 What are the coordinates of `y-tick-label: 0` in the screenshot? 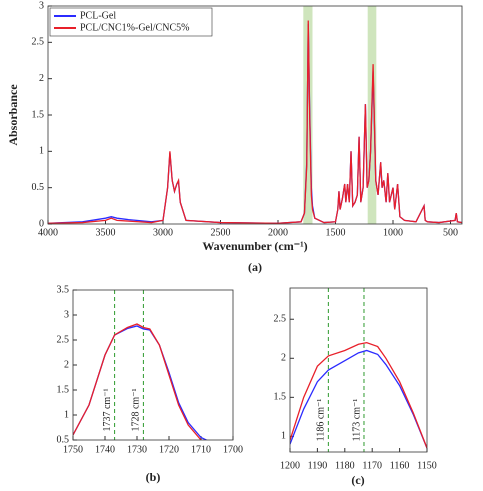 It's located at (41, 223).